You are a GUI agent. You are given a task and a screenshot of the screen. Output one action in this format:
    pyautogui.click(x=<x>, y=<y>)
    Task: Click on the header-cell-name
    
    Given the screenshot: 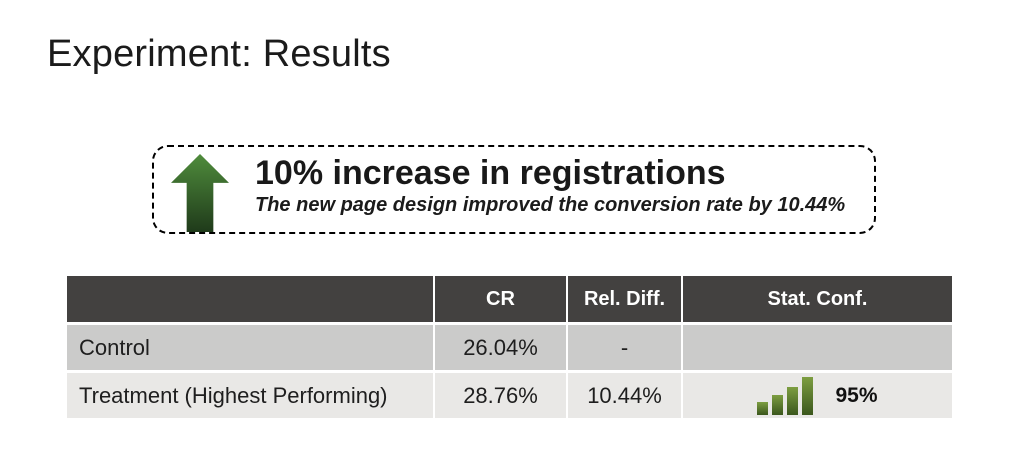 What is the action you would take?
    pyautogui.click(x=250, y=299)
    